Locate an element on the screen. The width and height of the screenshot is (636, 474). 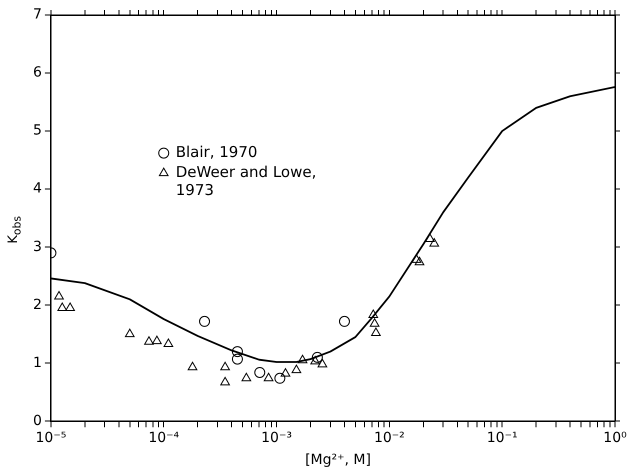
y-tick-label: 3 is located at coordinates (37, 246).